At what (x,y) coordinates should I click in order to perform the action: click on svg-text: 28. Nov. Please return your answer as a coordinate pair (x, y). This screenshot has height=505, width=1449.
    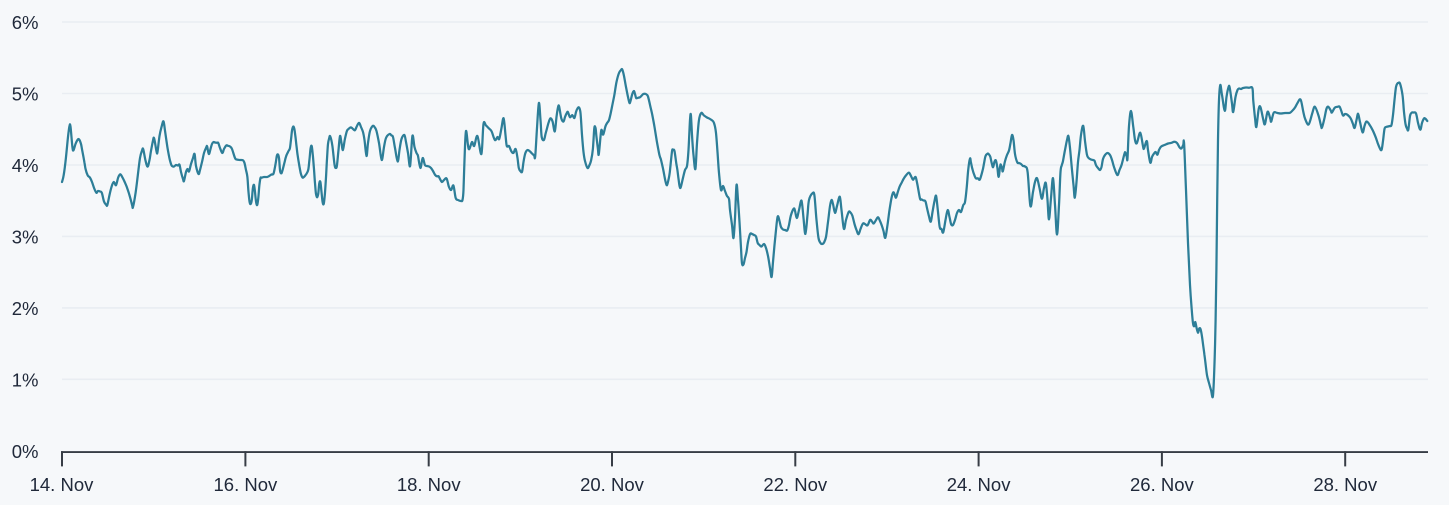
    Looking at the image, I should click on (1345, 484).